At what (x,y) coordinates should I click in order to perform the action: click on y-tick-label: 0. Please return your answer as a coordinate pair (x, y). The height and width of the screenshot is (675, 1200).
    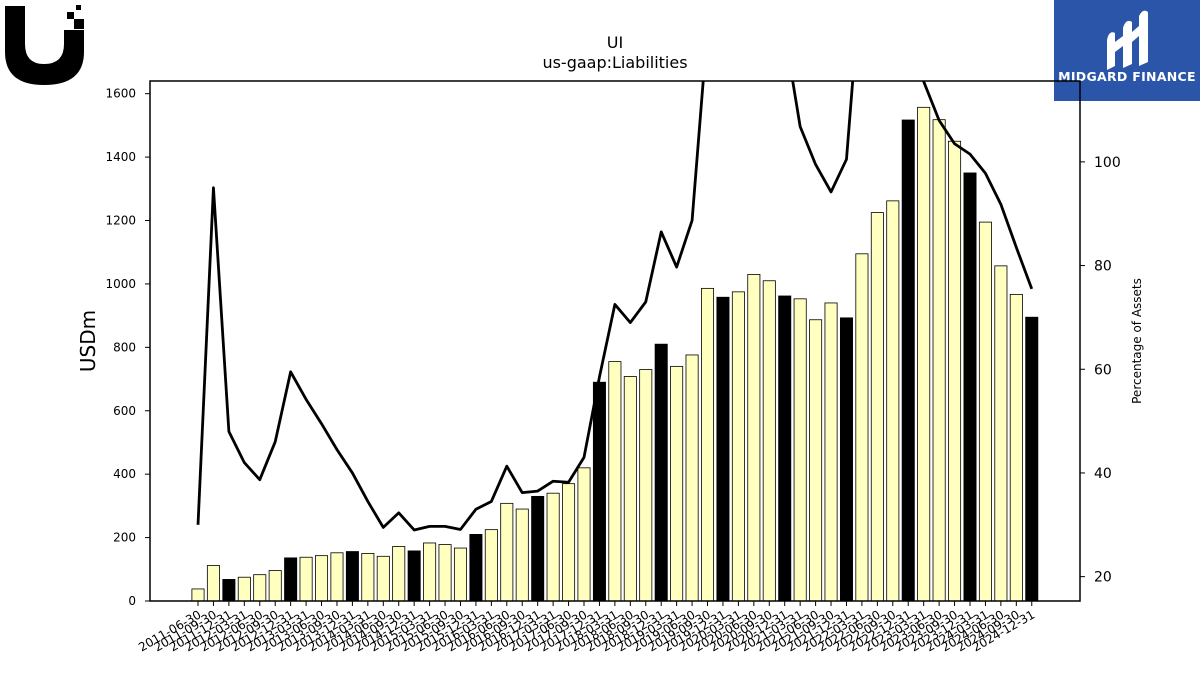
    Looking at the image, I should click on (132, 601).